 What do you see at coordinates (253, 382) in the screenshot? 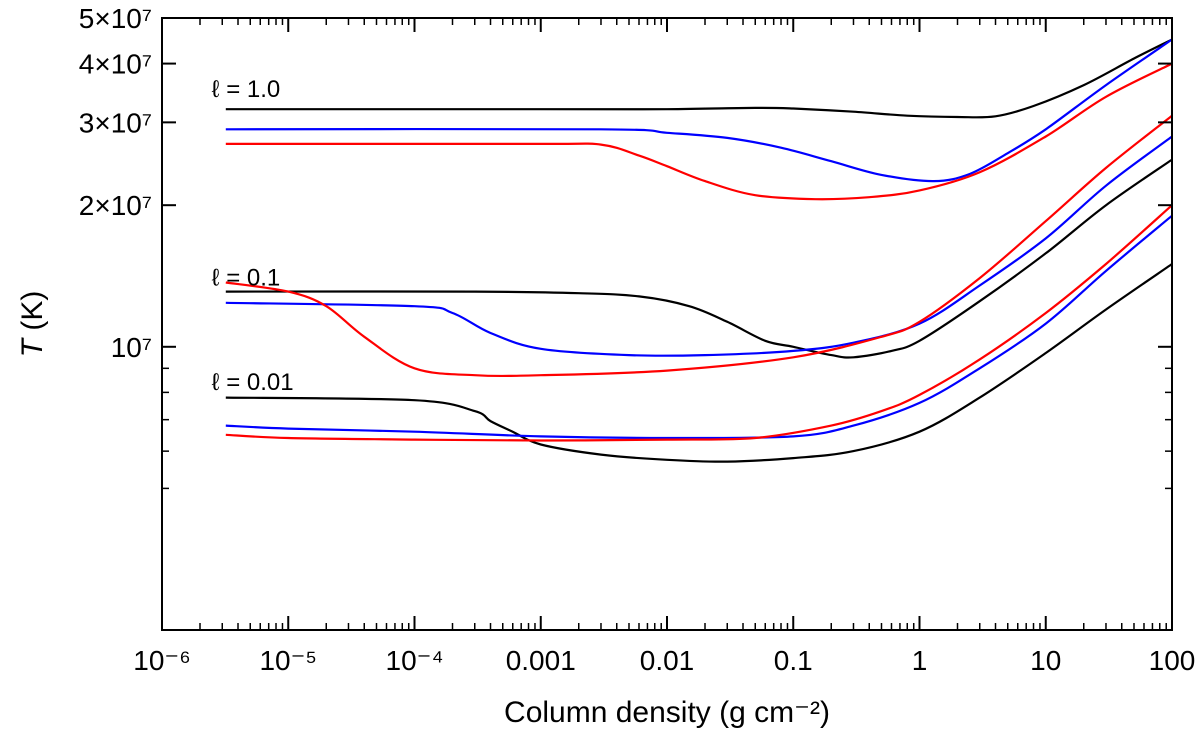
I see `curve-label: ℓ = 0.01` at bounding box center [253, 382].